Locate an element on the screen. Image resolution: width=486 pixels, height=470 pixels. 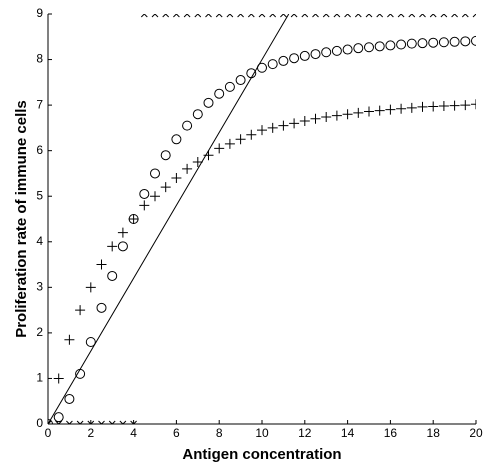
x-tick-label: 12 is located at coordinates (305, 433).